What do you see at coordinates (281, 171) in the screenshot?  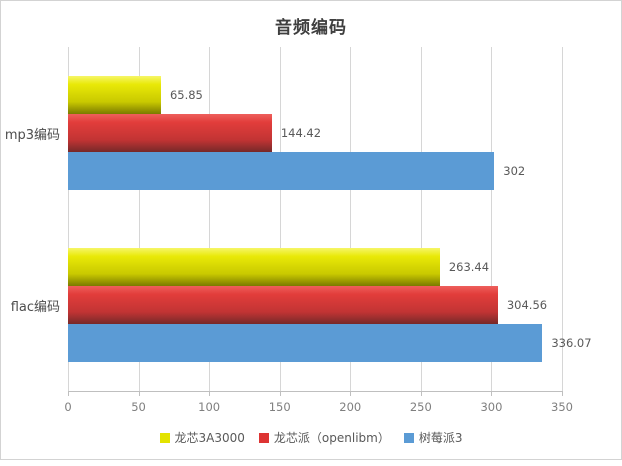 I see `bar-树莓派3-mp3编码` at bounding box center [281, 171].